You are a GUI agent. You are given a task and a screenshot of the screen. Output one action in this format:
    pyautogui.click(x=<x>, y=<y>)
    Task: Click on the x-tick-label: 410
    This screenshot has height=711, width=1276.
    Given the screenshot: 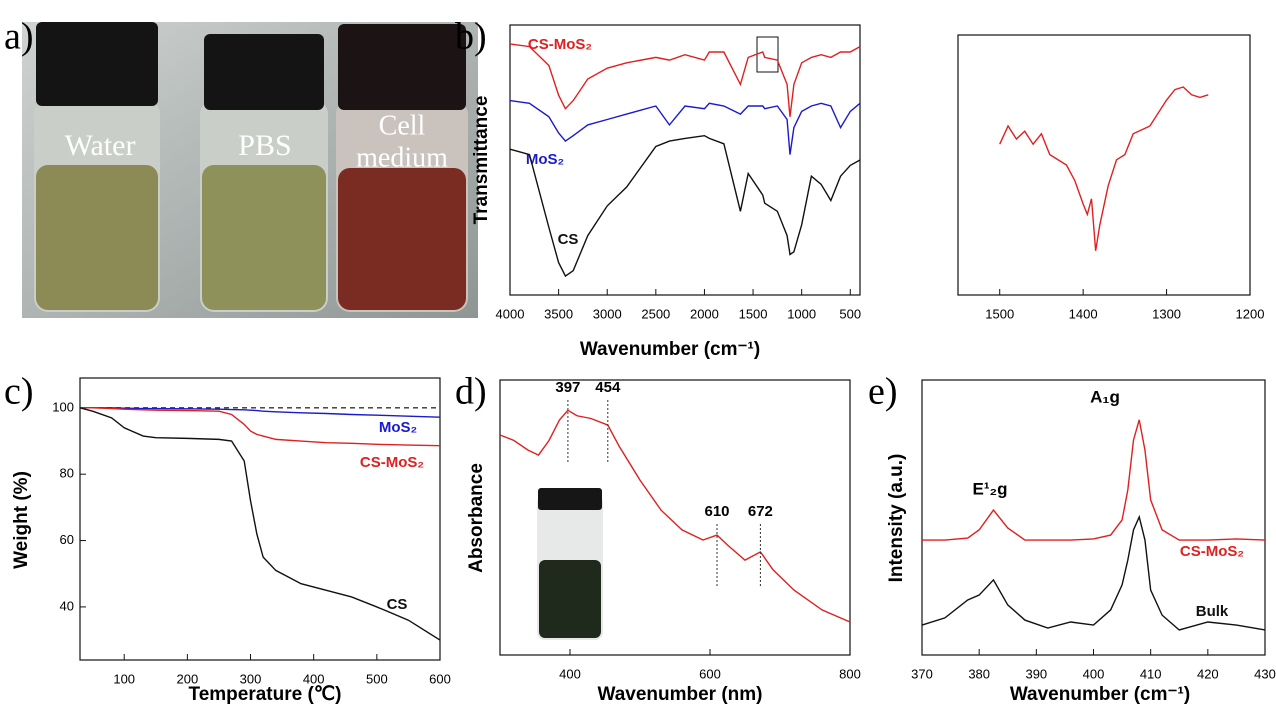 What is the action you would take?
    pyautogui.click(x=1151, y=673)
    